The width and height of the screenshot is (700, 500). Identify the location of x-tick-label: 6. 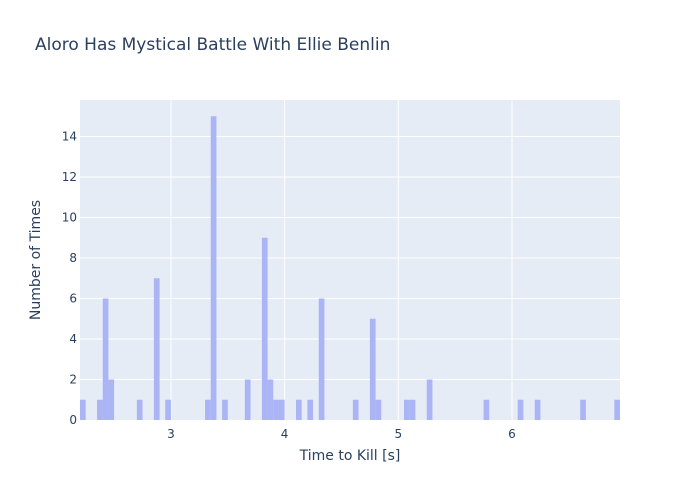
(512, 434).